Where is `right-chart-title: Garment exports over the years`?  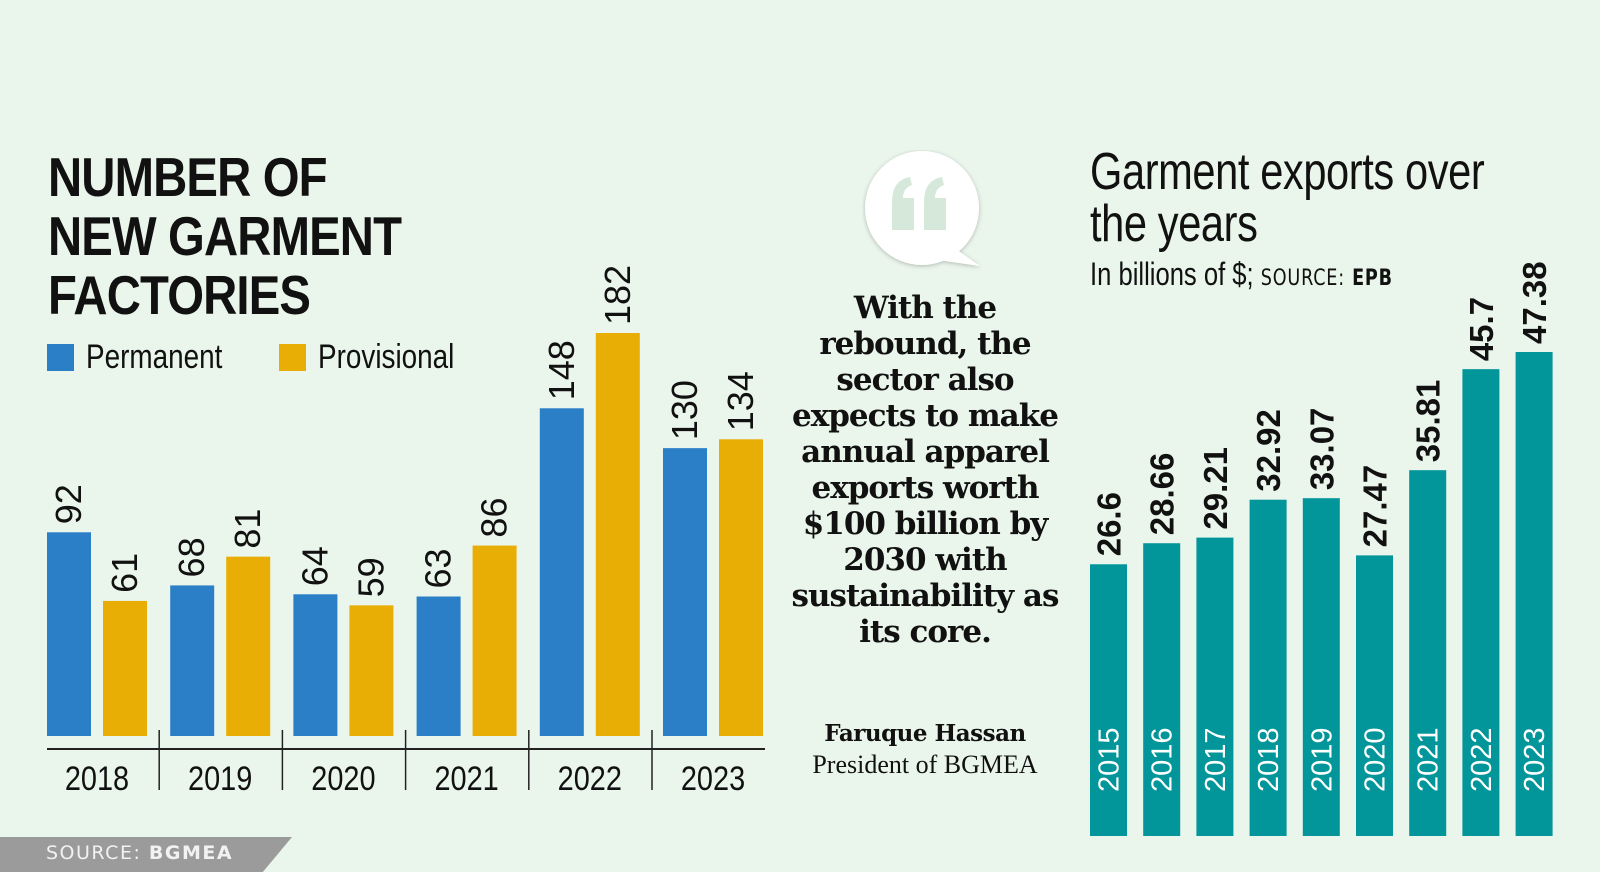
right-chart-title: Garment exports over the years is located at coordinates (1287, 198).